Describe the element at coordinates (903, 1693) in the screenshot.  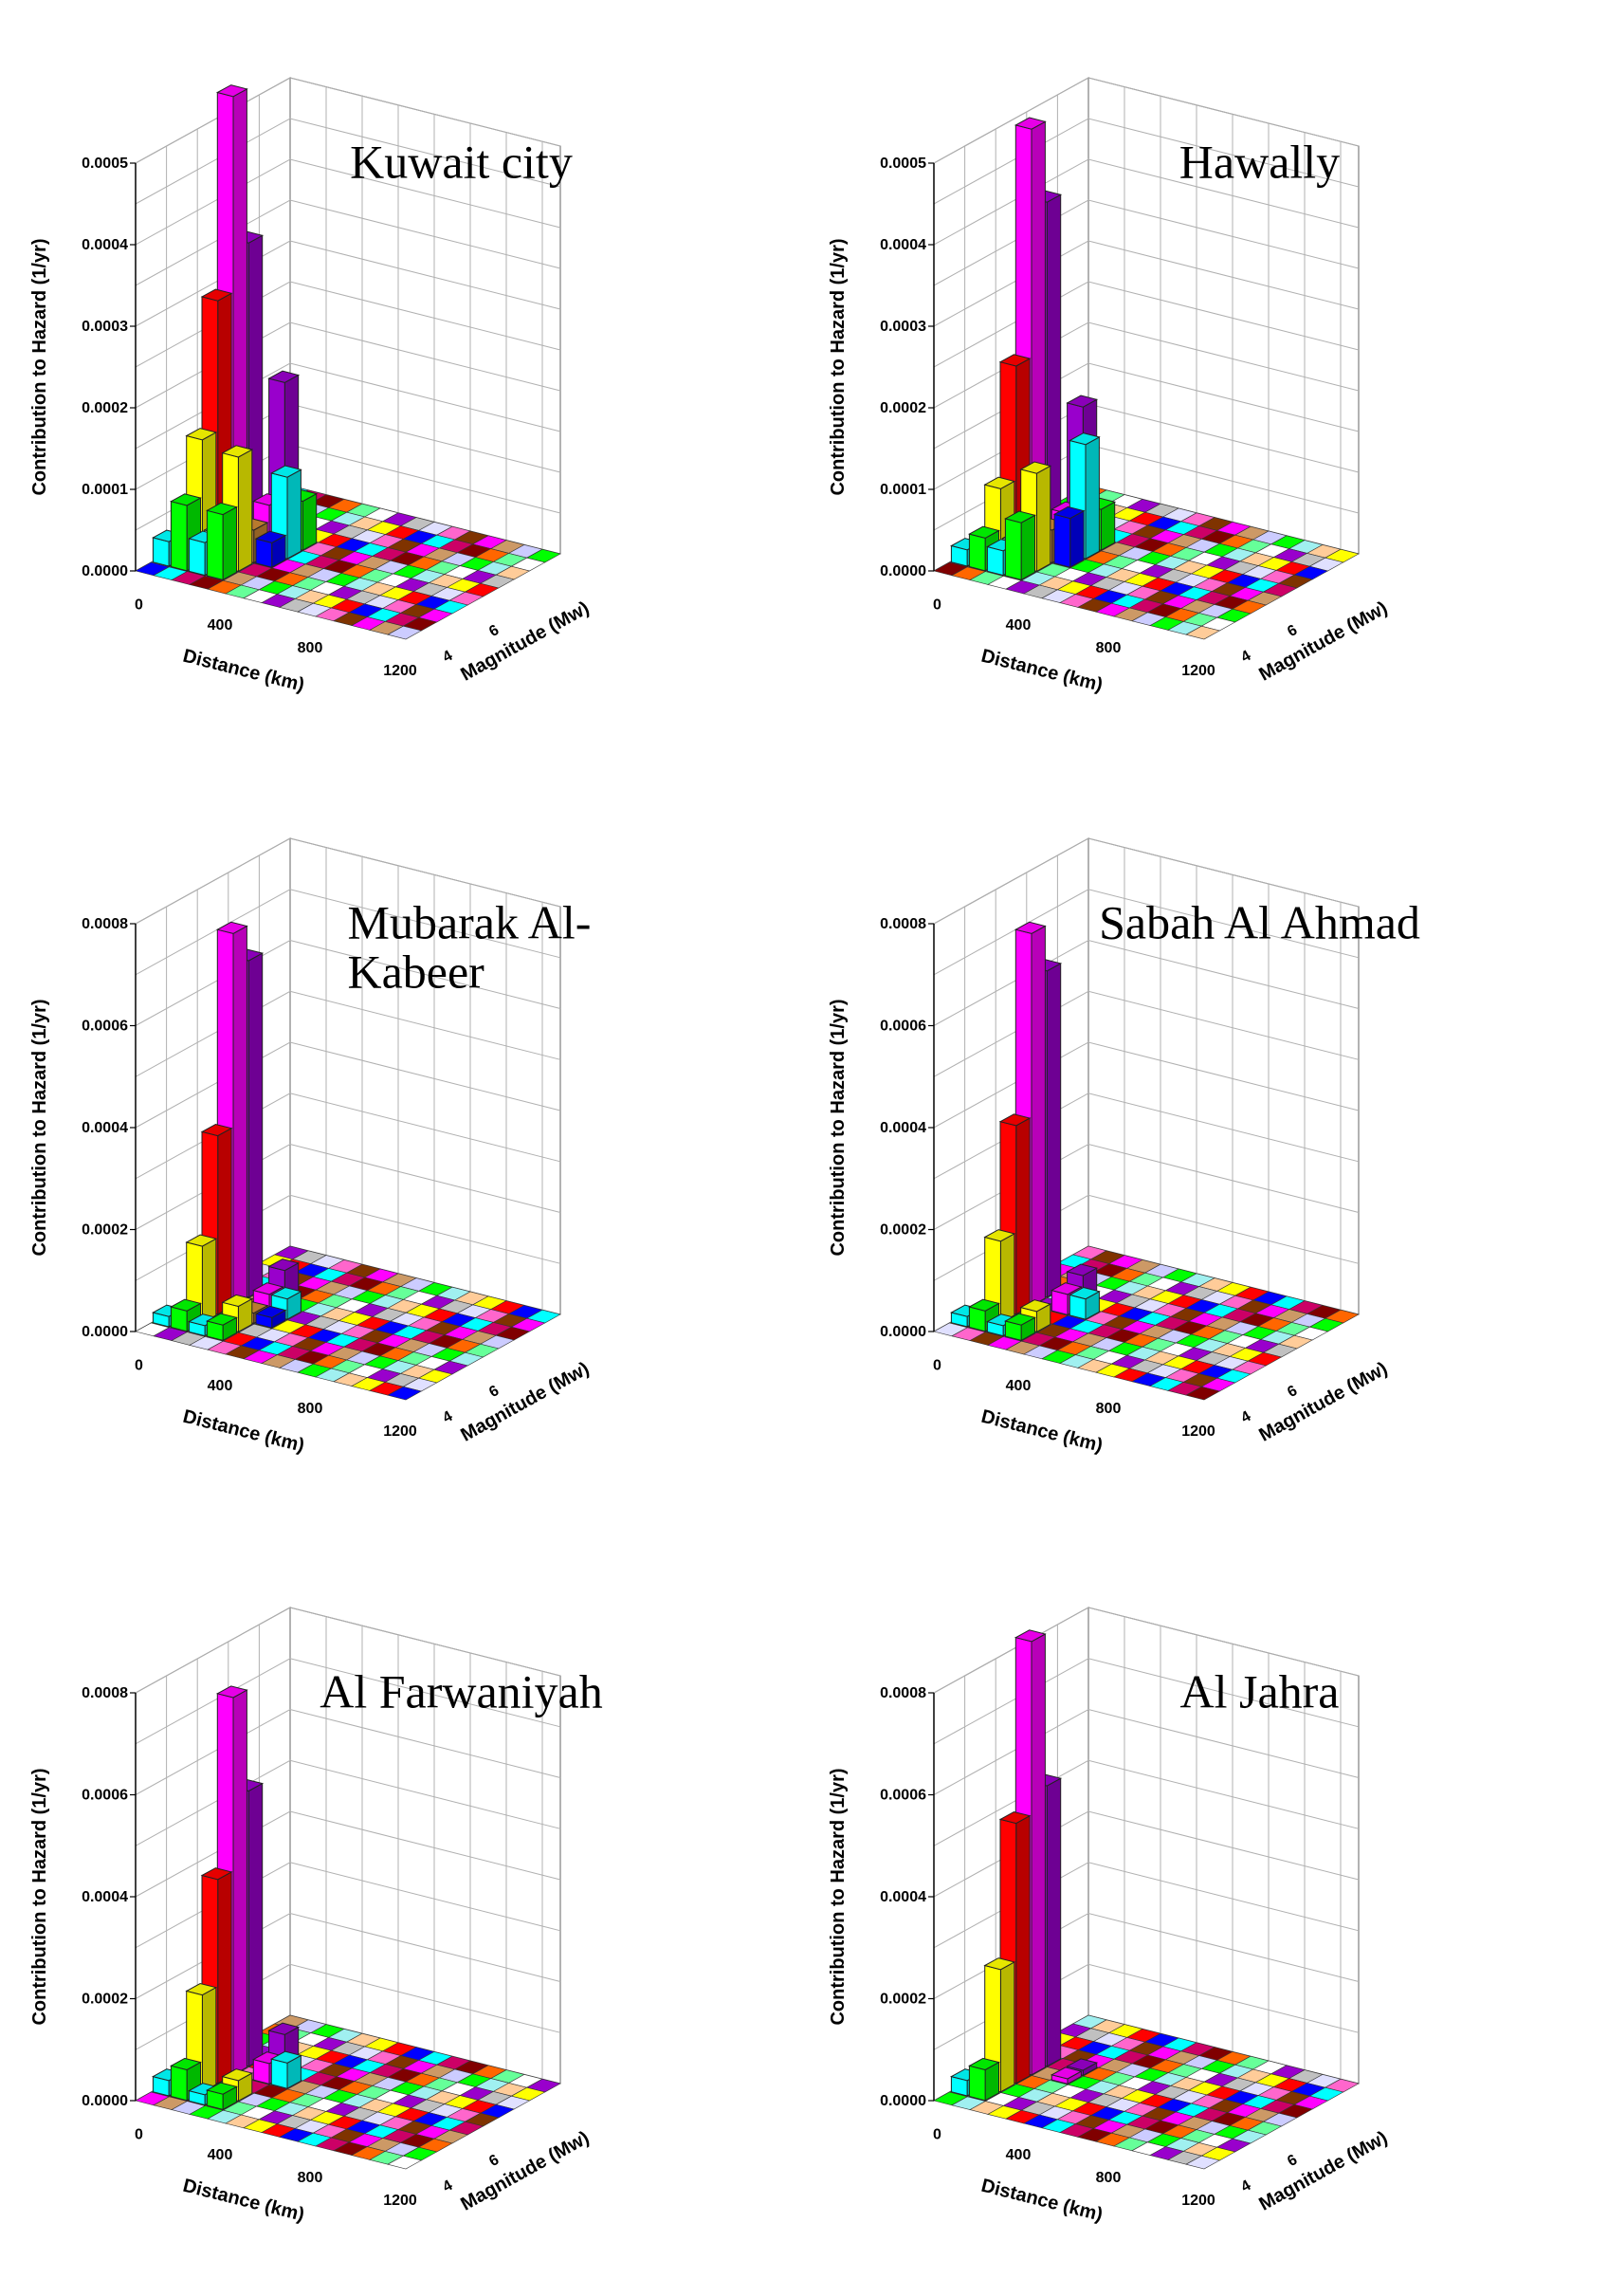
I see `y-tick-label: 0.0008` at that location.